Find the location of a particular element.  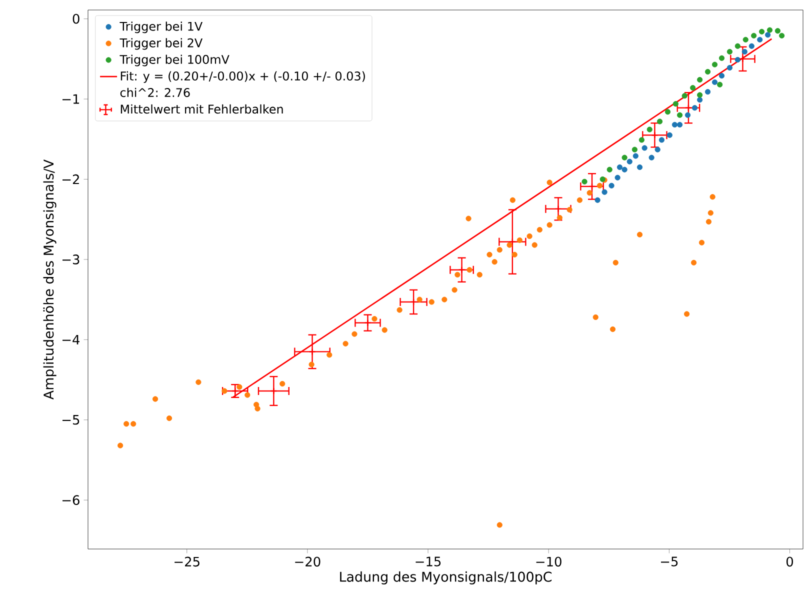

x-tick-label: −10 is located at coordinates (549, 561).